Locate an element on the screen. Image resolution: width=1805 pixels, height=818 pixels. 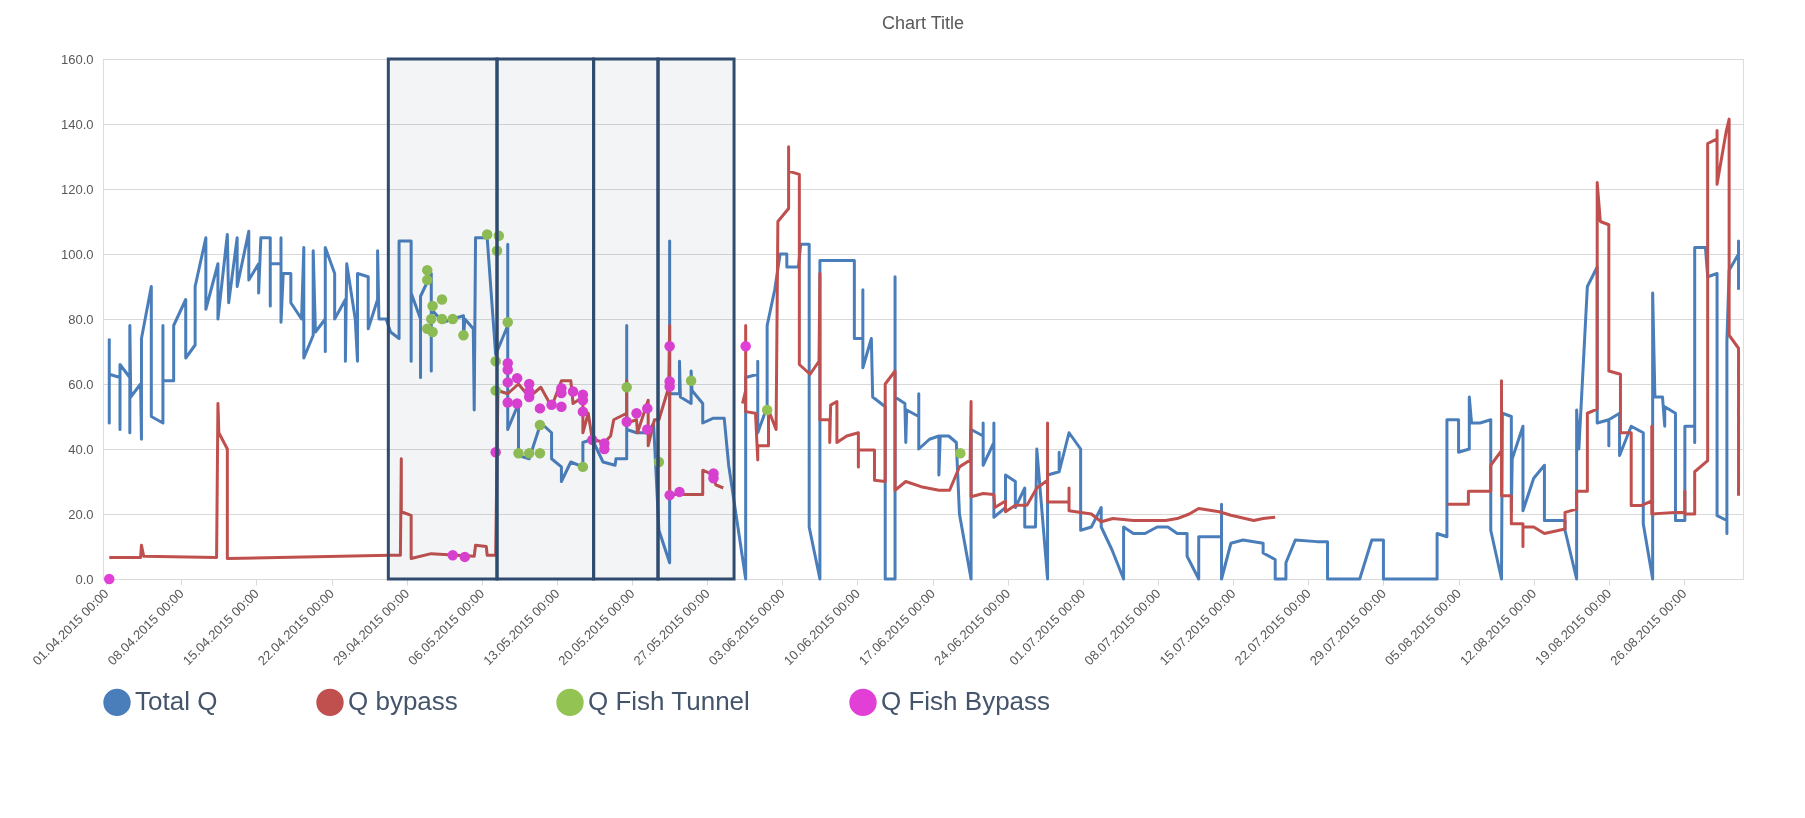
y-tick-label: 80.0 is located at coordinates (81, 319).